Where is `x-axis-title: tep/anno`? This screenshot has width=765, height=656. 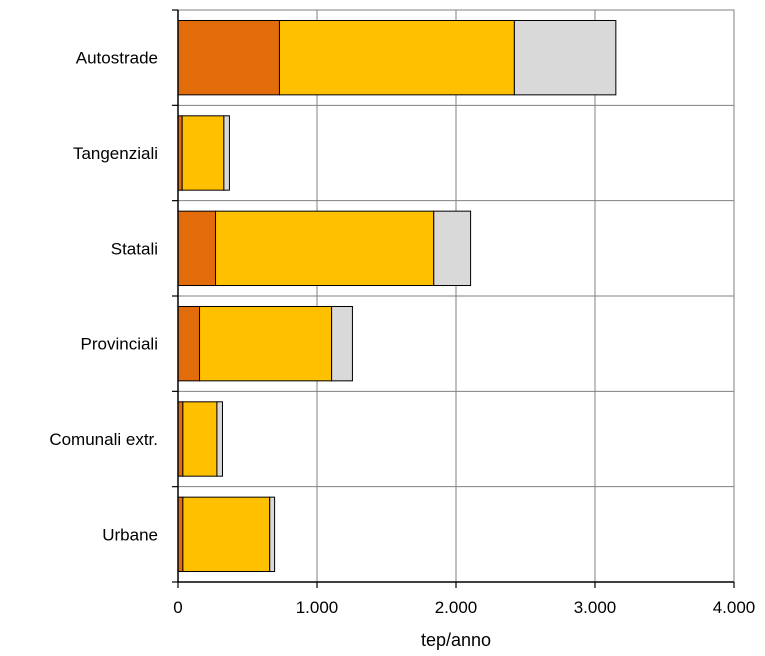
x-axis-title: tep/anno is located at coordinates (456, 640).